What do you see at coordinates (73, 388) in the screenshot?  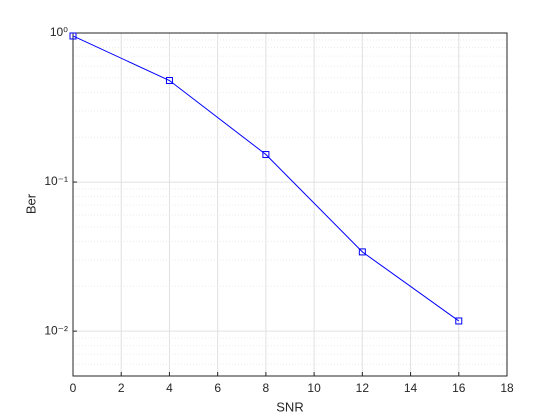 I see `x-tick-label: 0` at bounding box center [73, 388].